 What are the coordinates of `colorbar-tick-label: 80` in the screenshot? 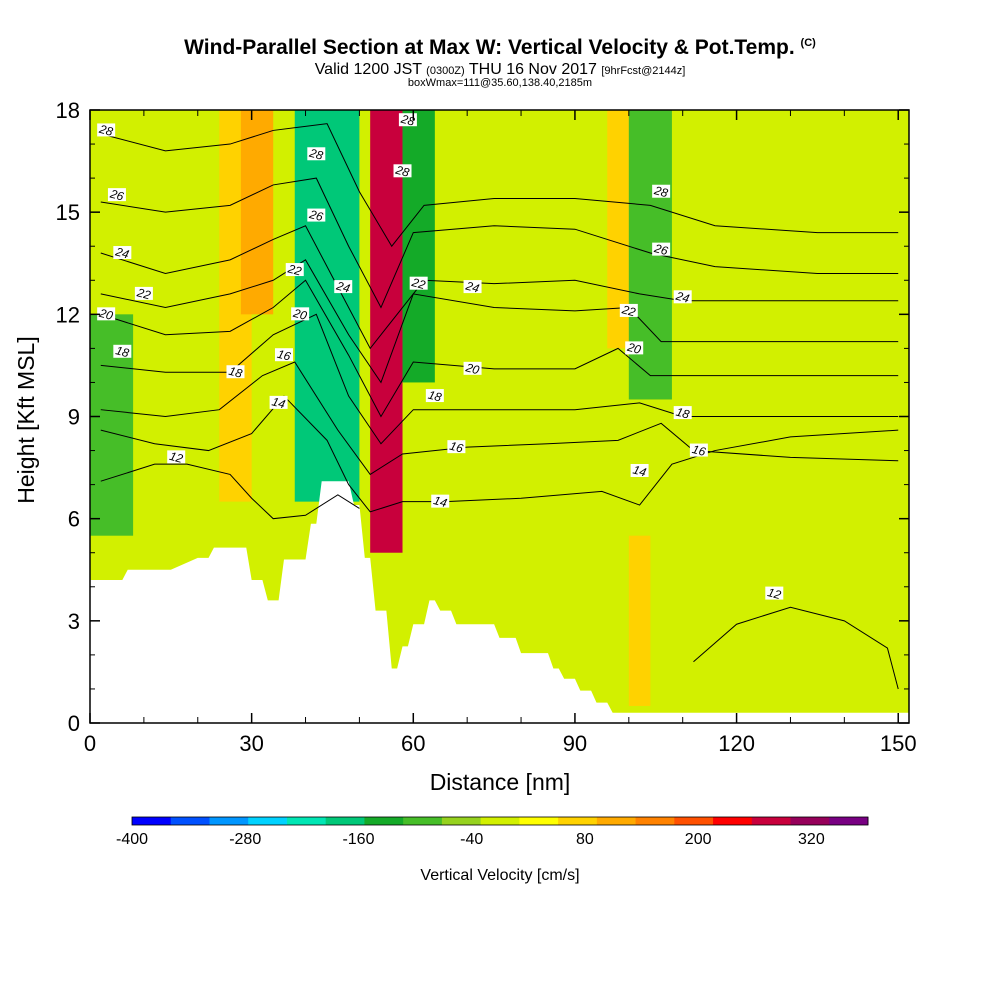 It's located at (585, 839).